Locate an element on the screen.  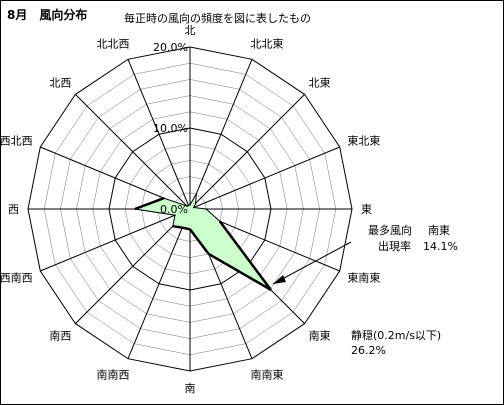
direction-label: 西 is located at coordinates (13, 209).